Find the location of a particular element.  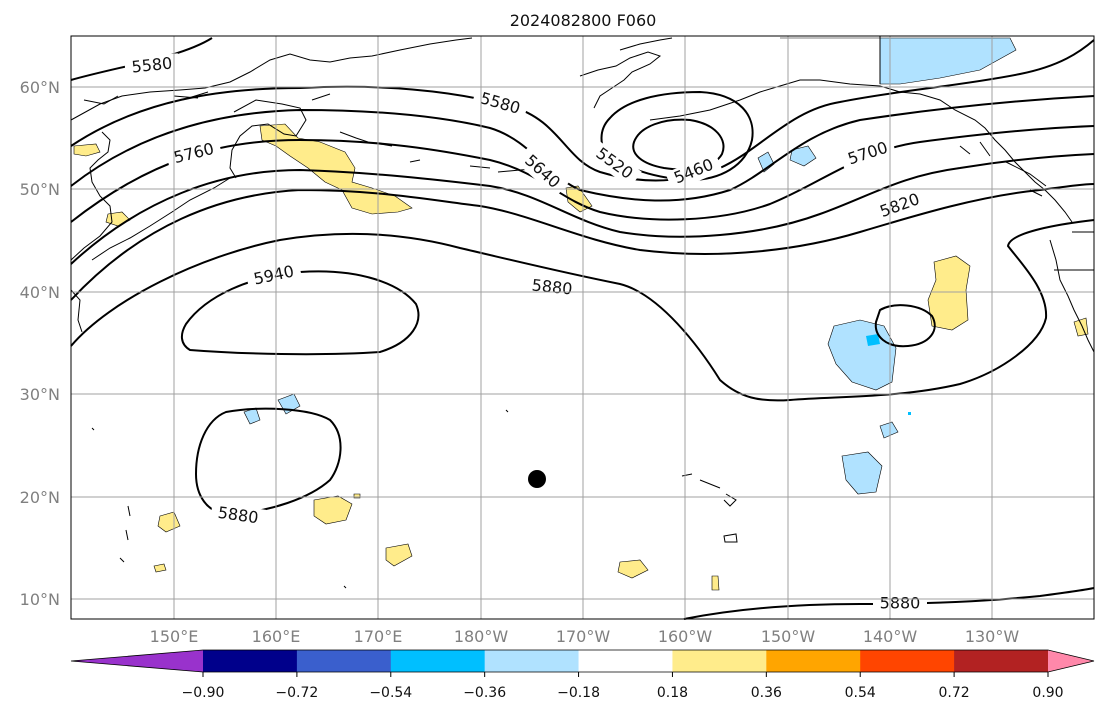

negative-shading-core is located at coordinates (873, 340).